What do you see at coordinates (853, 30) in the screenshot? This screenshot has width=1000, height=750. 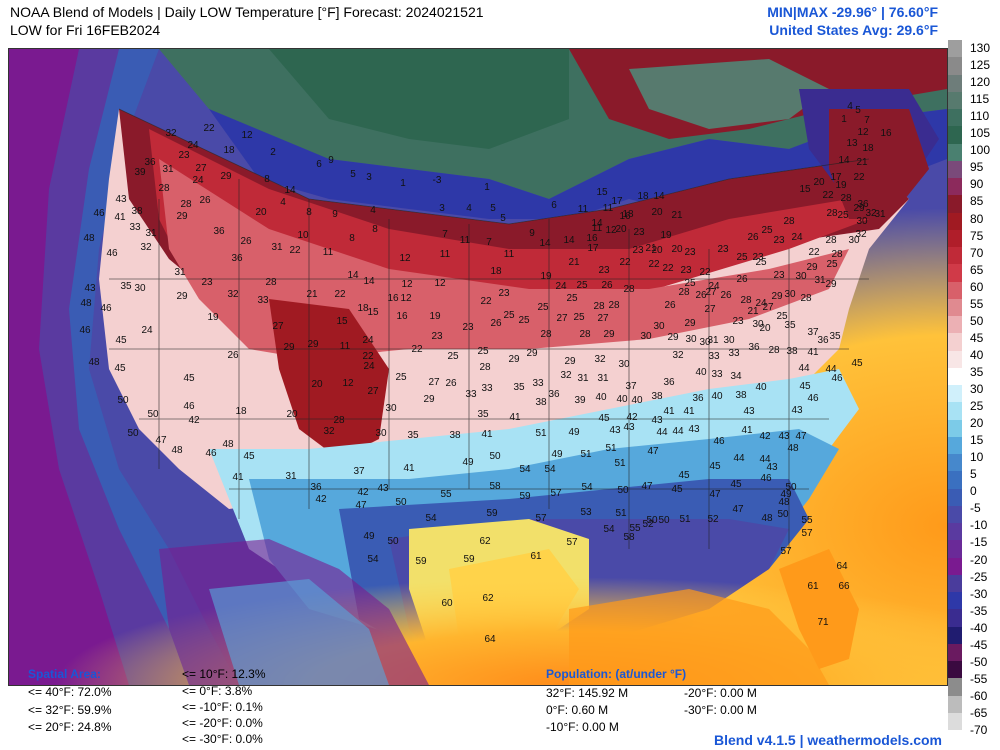 I see `us-average-readout: United States Avg: 29.6°F` at bounding box center [853, 30].